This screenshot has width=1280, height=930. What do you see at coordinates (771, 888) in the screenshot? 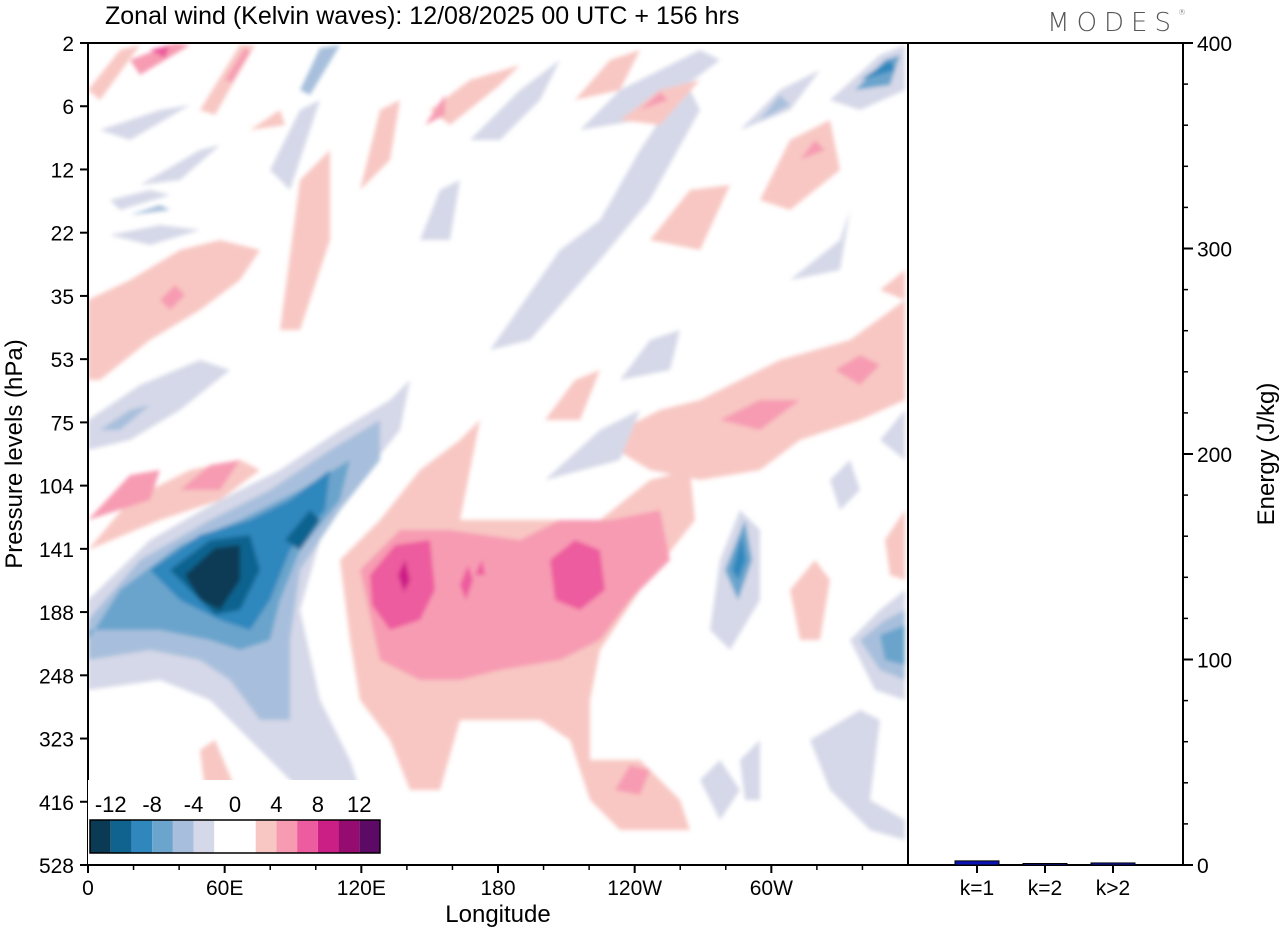
I see `x-tick-label: 60W` at bounding box center [771, 888].